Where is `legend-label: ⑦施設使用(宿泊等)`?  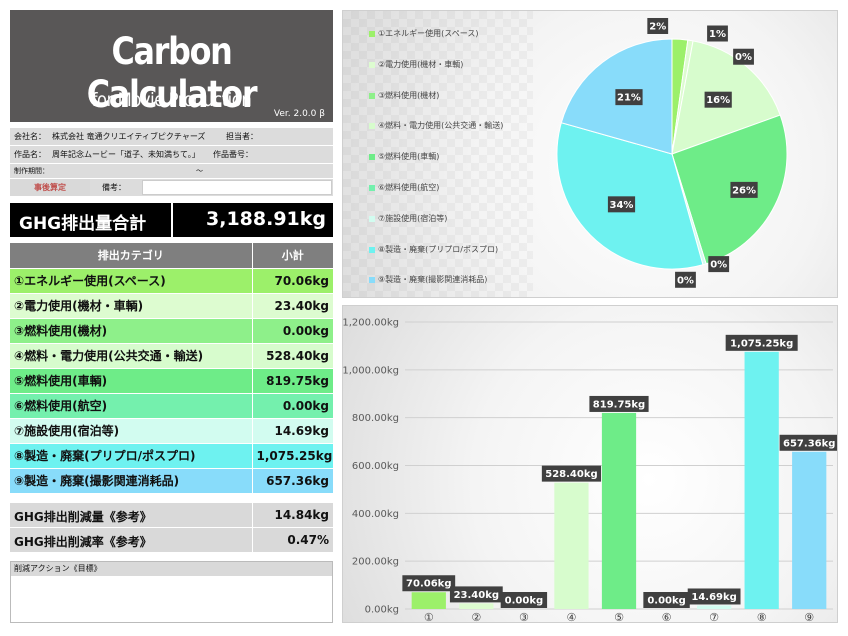
legend-label: ⑦施設使用(宿泊等) is located at coordinates (413, 218).